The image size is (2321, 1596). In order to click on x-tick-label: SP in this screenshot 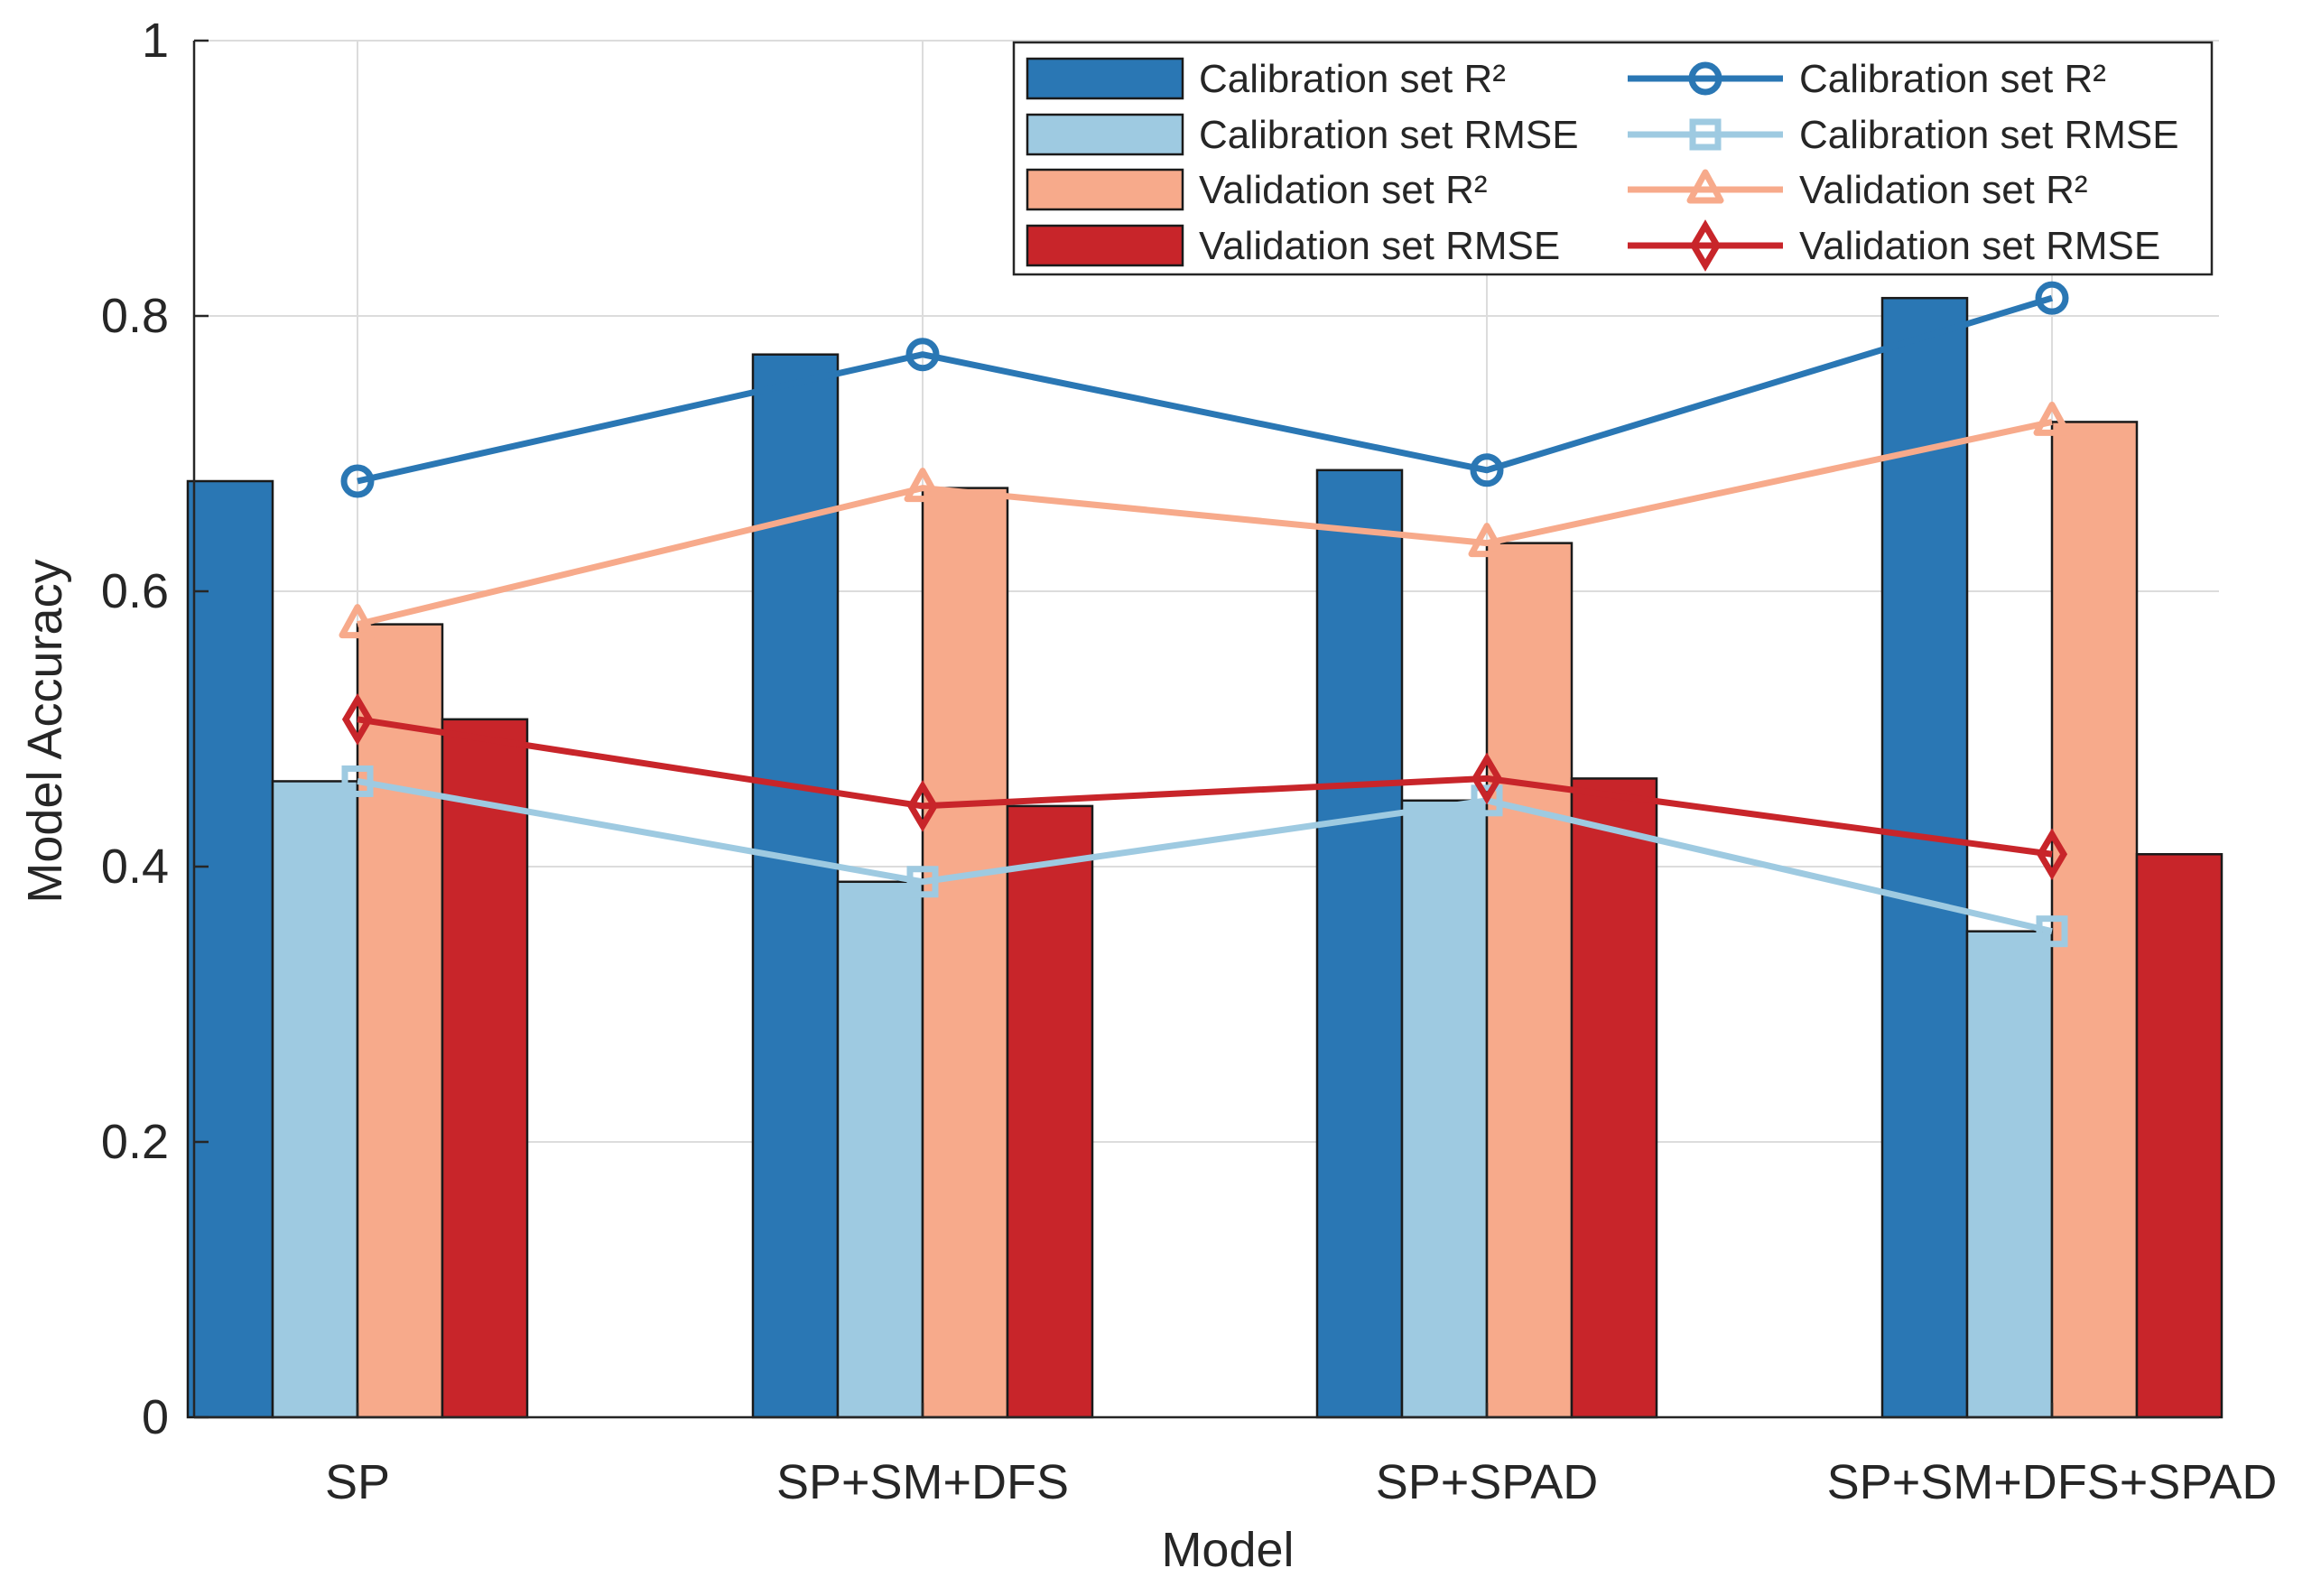, I will do `click(357, 1482)`.